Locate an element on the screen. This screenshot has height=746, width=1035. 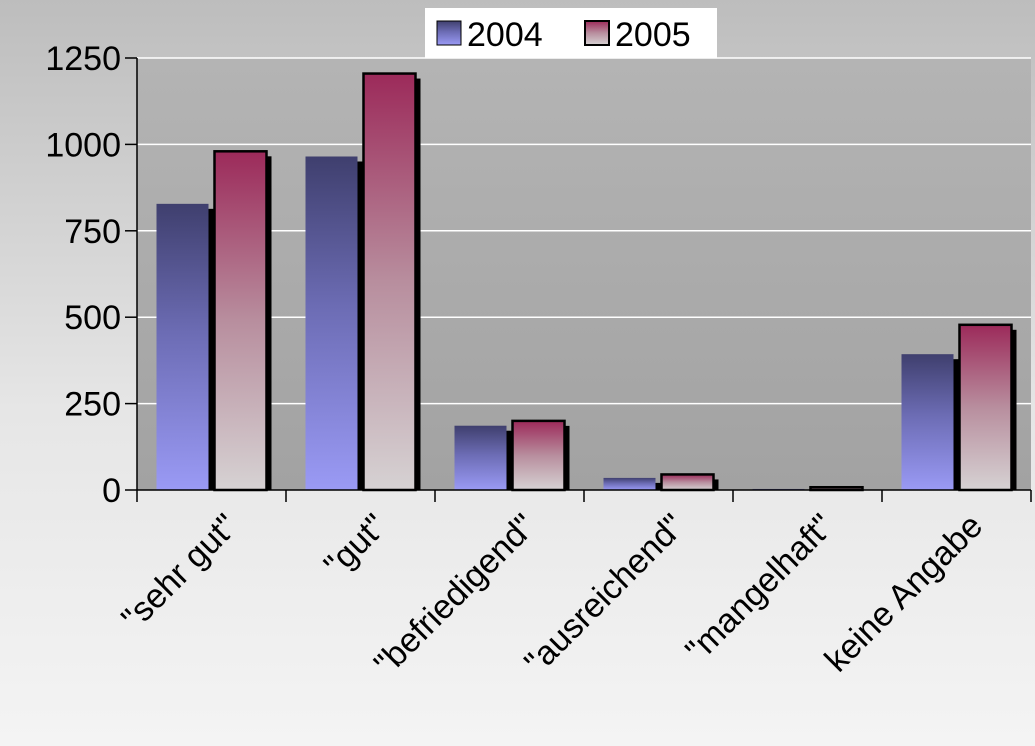
legend: 2004 2005 is located at coordinates (571, 33).